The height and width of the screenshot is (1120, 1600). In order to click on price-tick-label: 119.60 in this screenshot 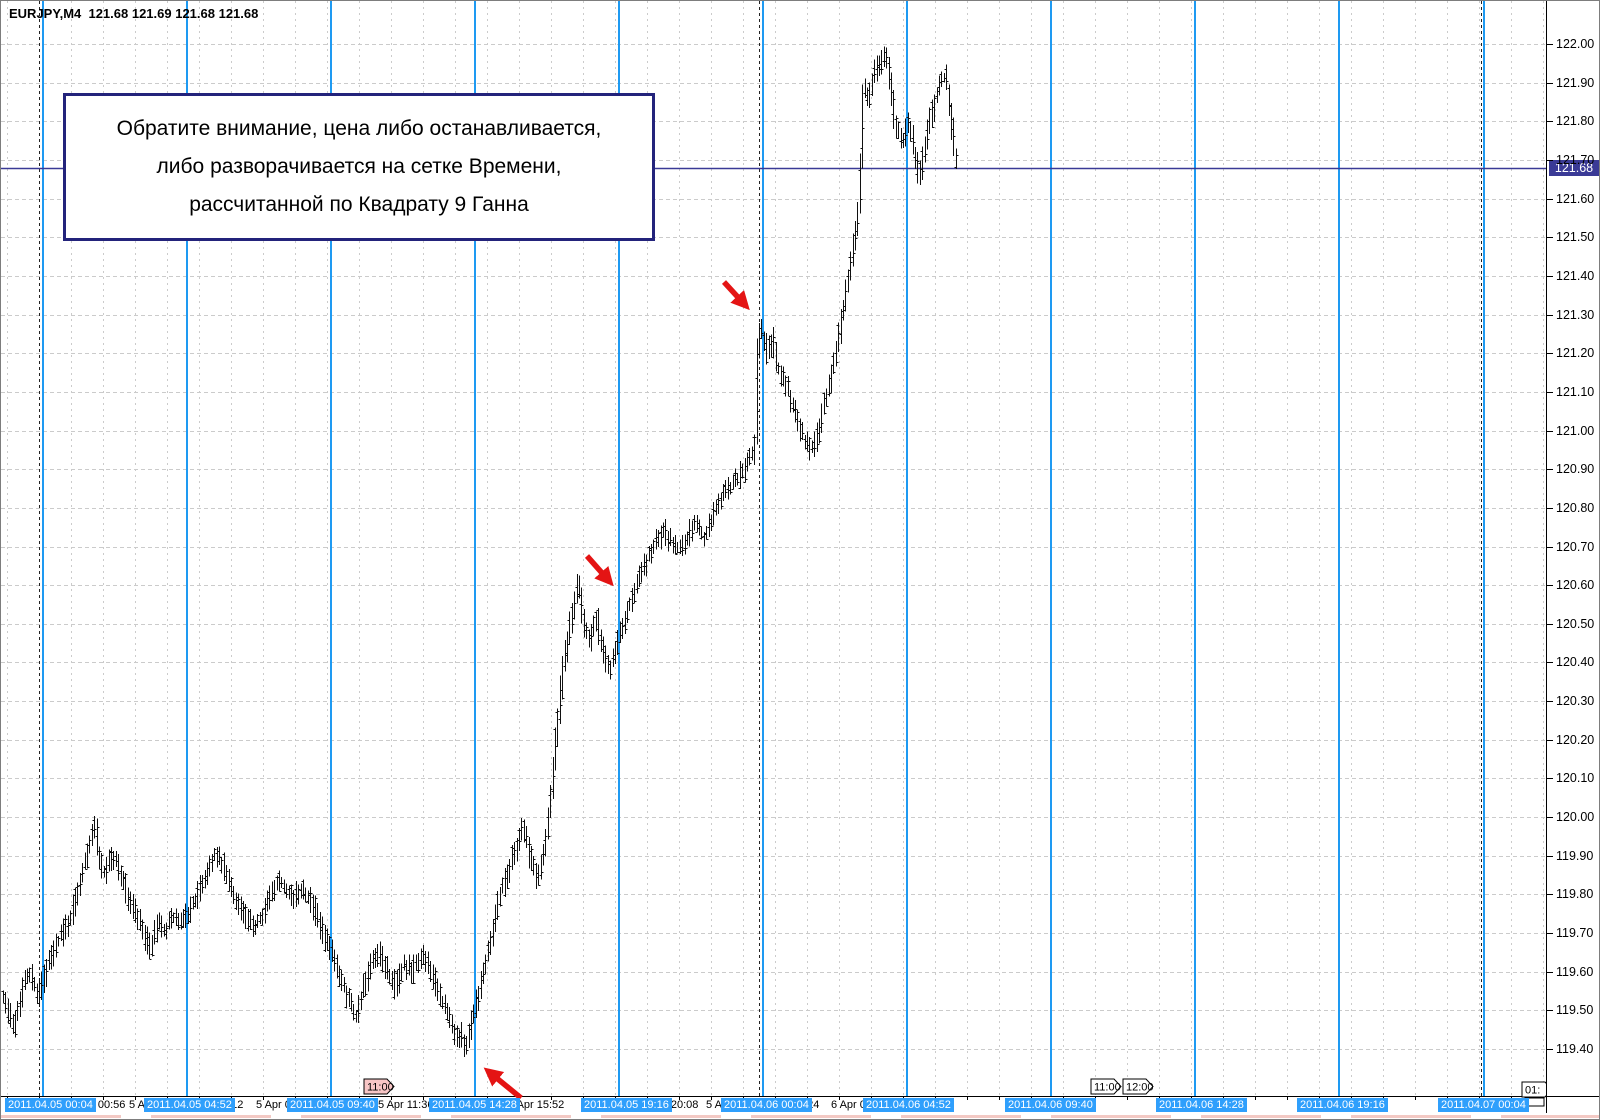, I will do `click(1575, 972)`.